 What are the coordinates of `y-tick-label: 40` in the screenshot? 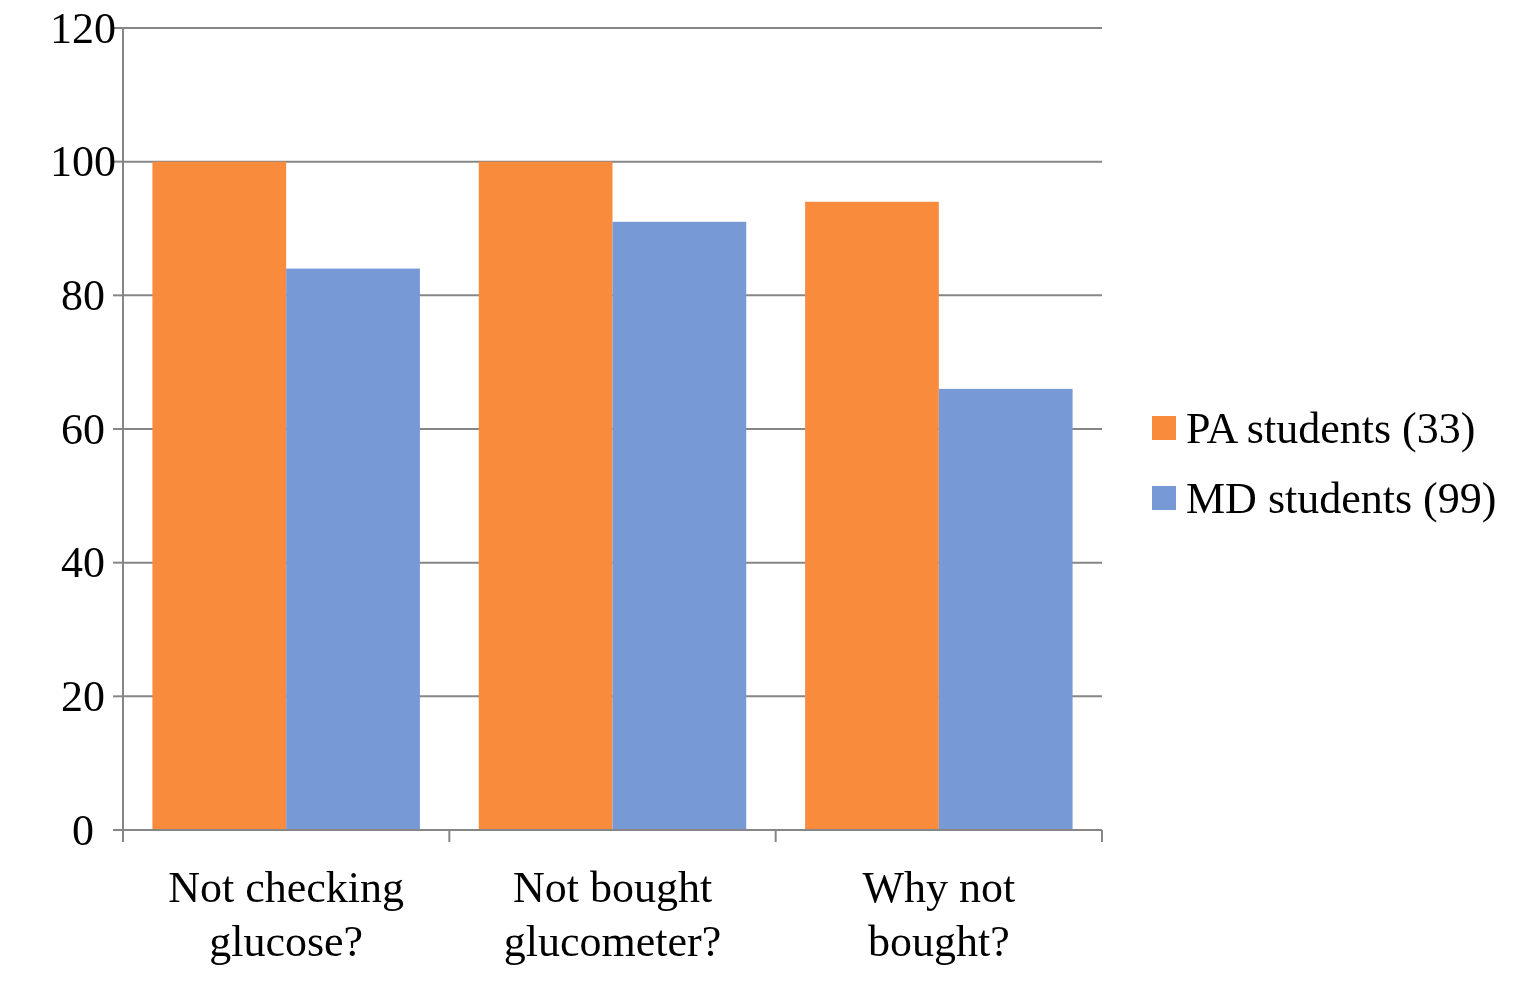 It's located at (83, 563).